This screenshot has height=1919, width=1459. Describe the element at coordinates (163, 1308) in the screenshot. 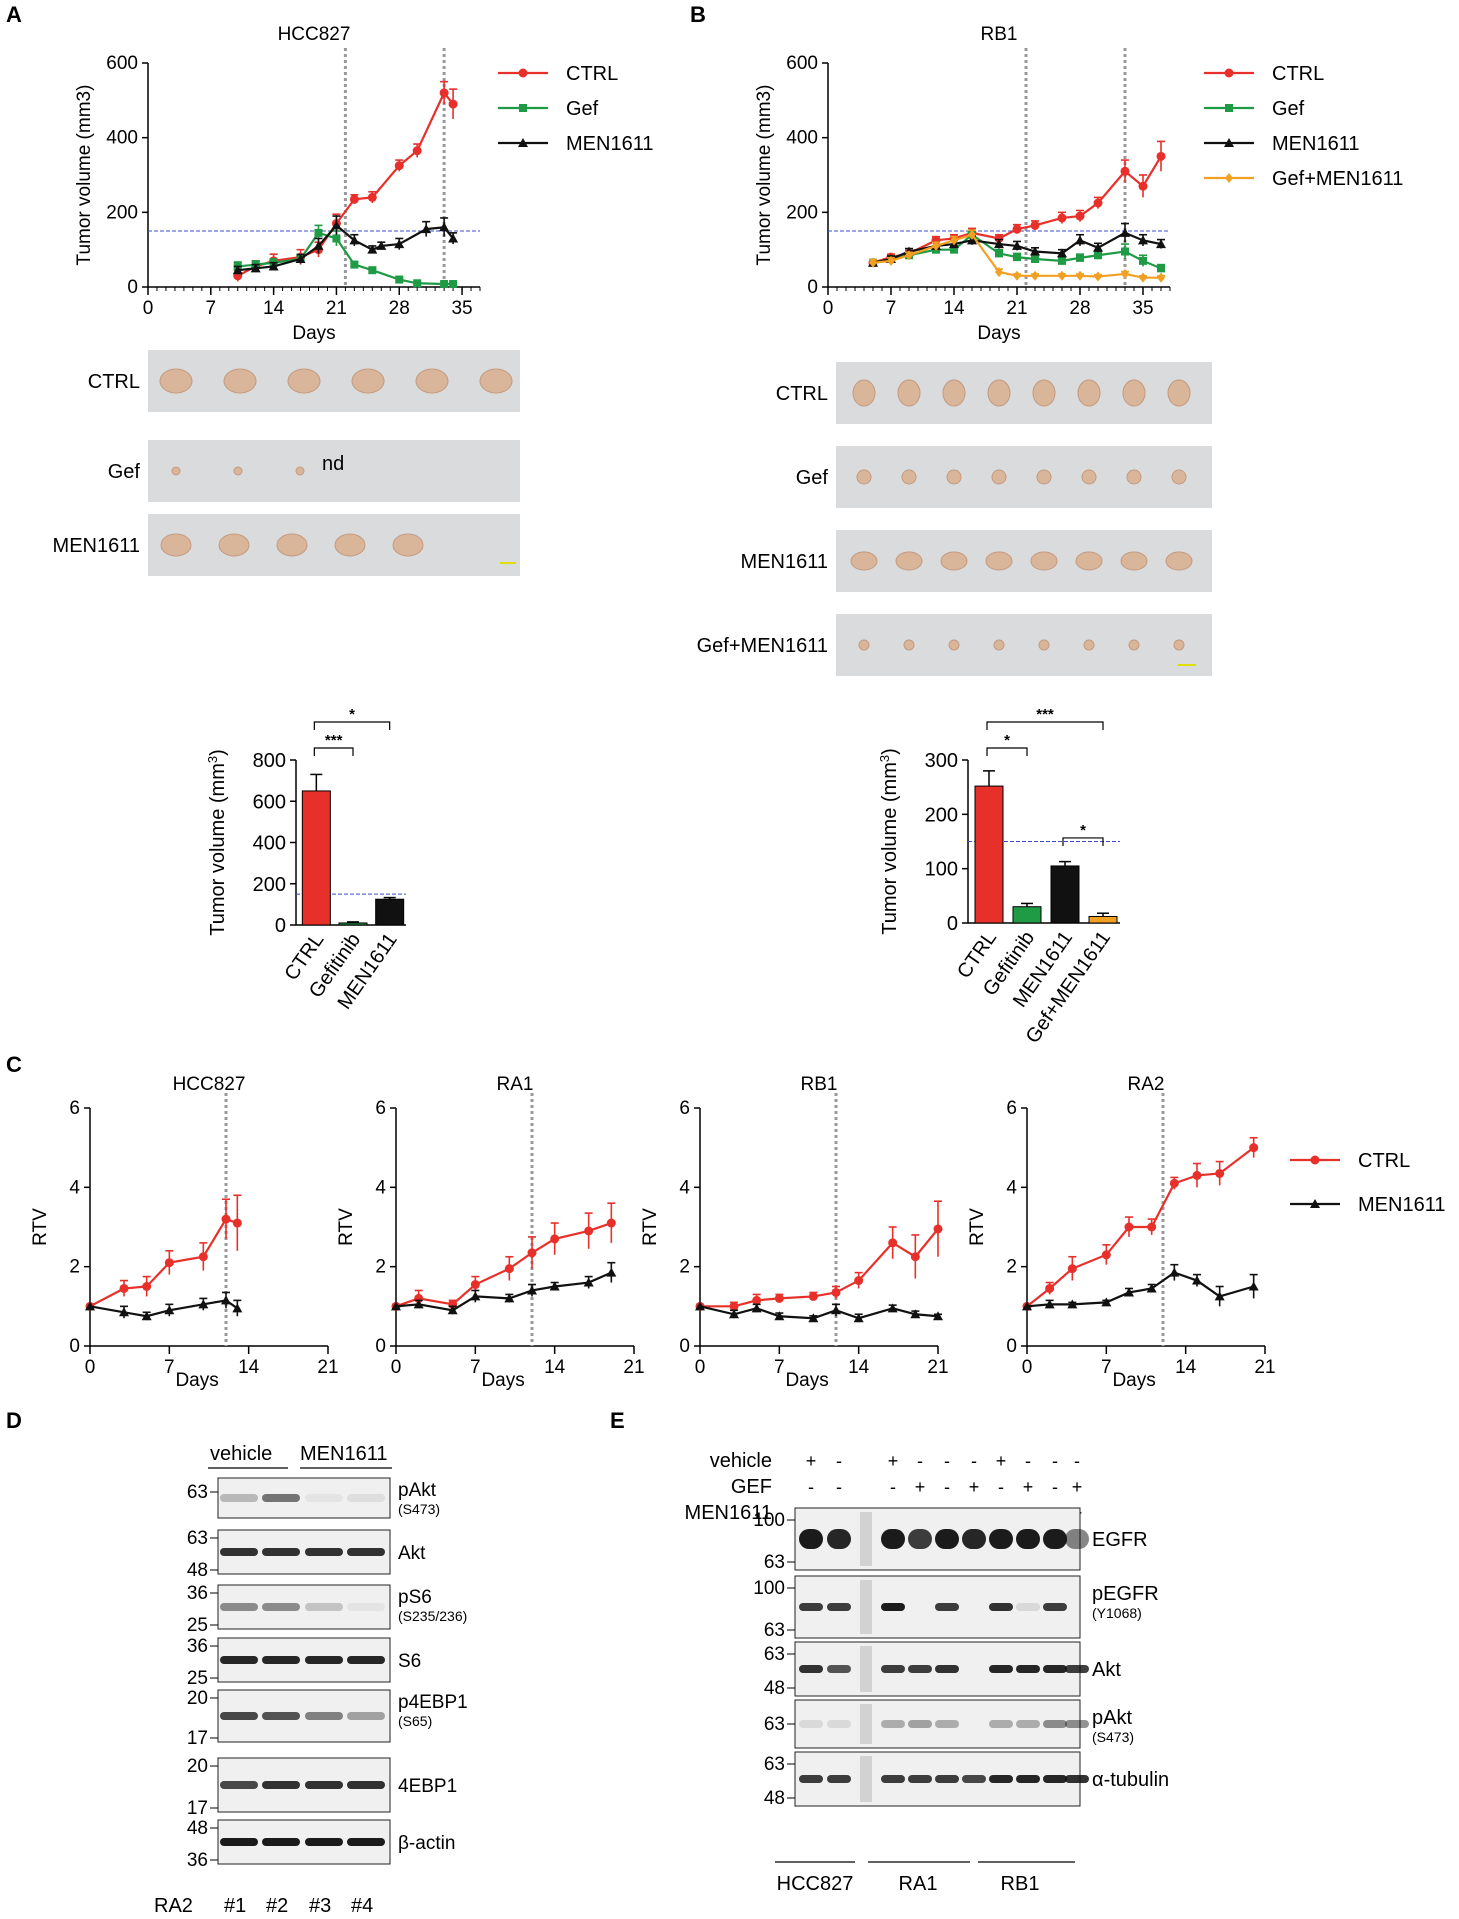

I see `series-line` at that location.